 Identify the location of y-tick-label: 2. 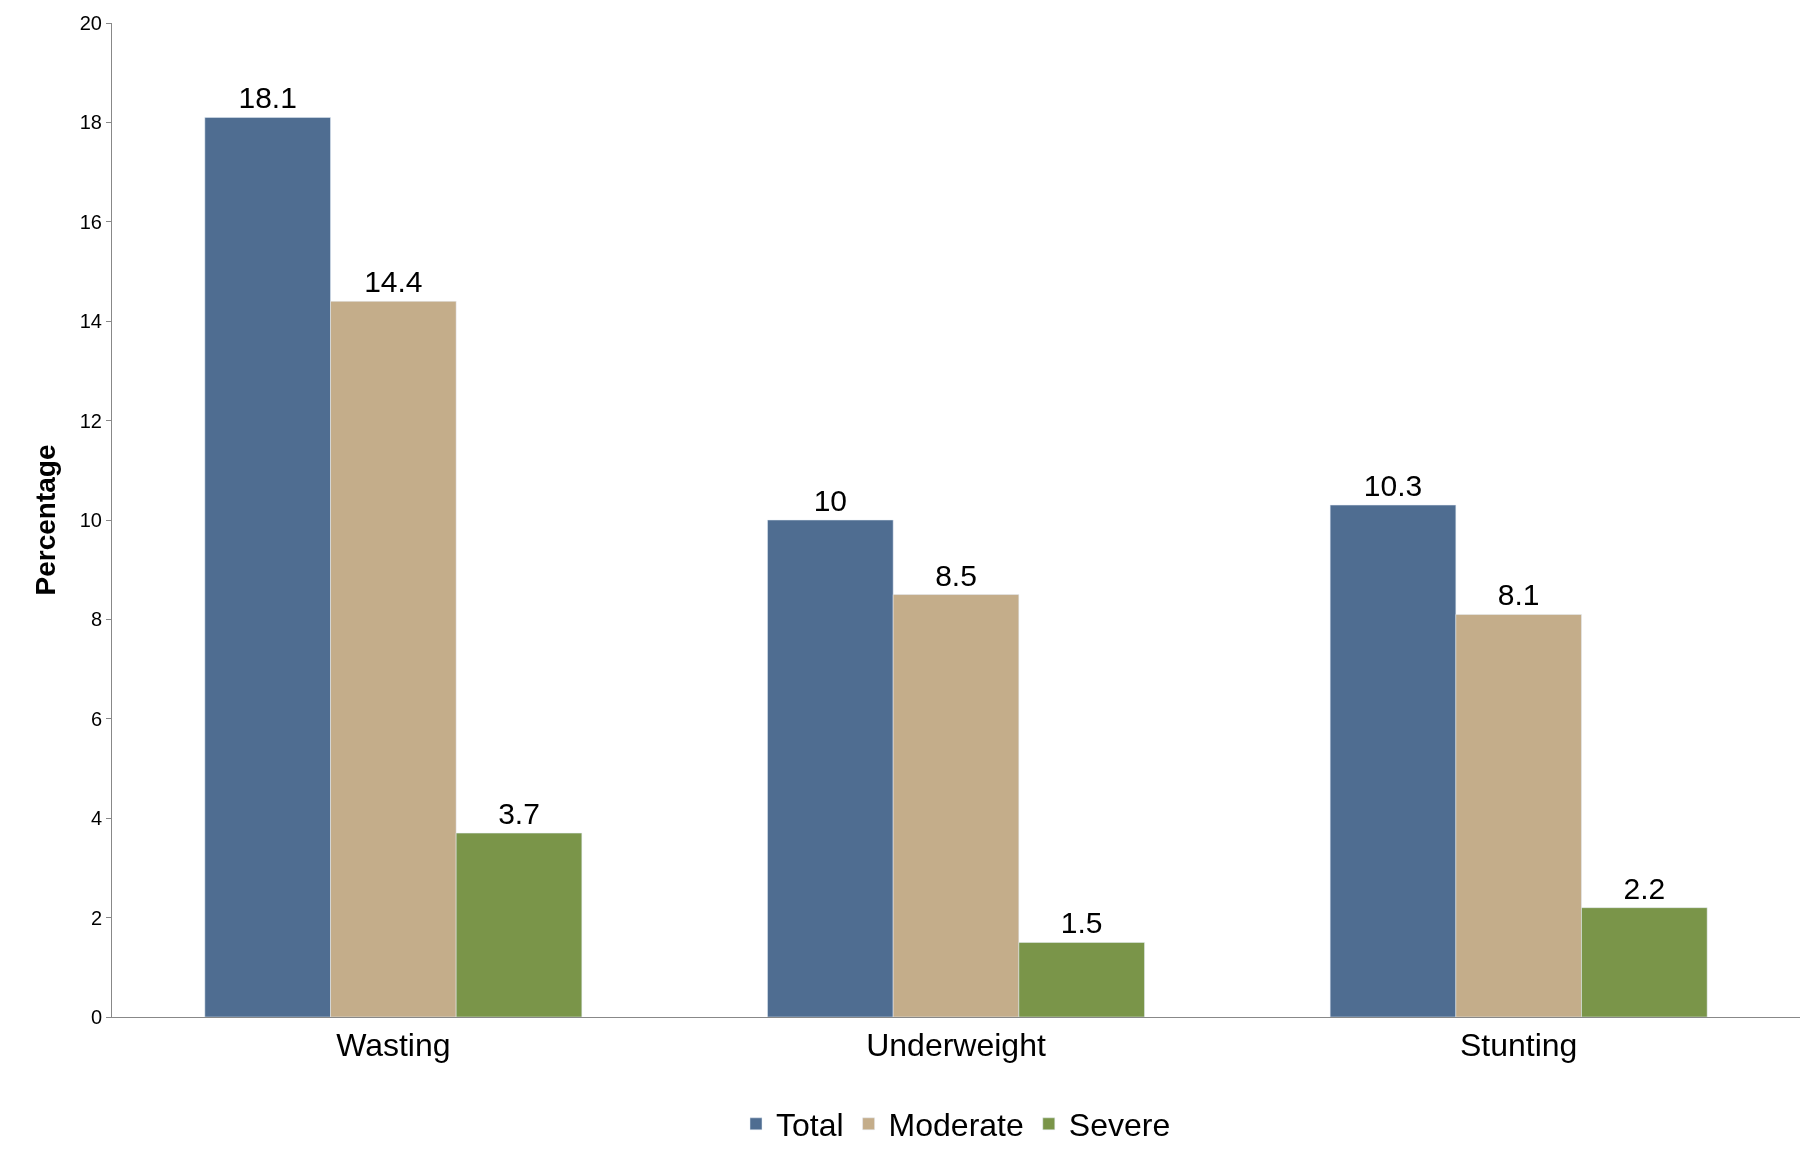
(96, 917).